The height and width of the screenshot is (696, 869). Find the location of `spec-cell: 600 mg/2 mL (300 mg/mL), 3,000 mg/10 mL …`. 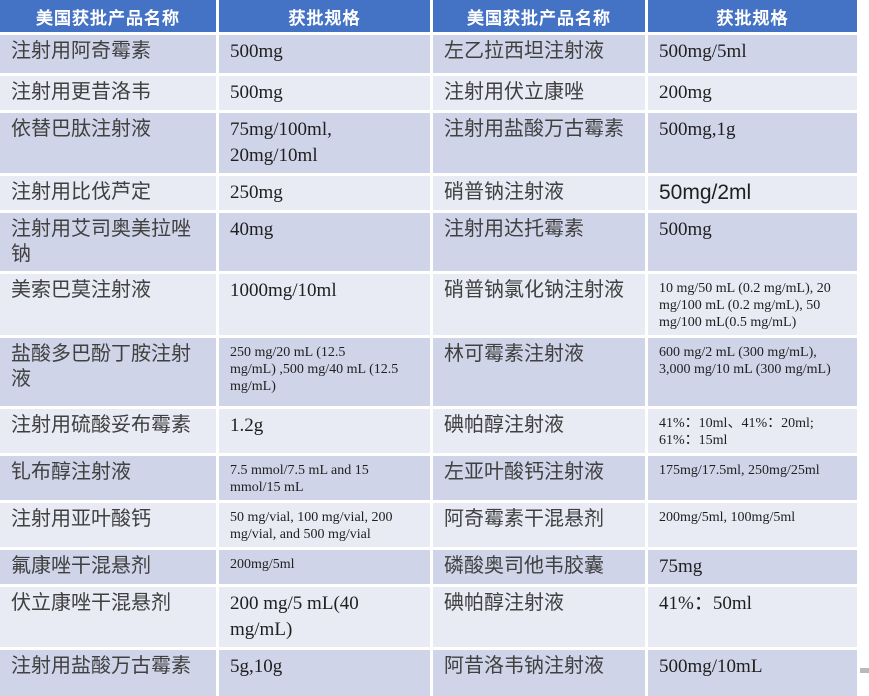

spec-cell: 600 mg/2 mL (300 mg/mL), 3,000 mg/10 mL … is located at coordinates (752, 372).